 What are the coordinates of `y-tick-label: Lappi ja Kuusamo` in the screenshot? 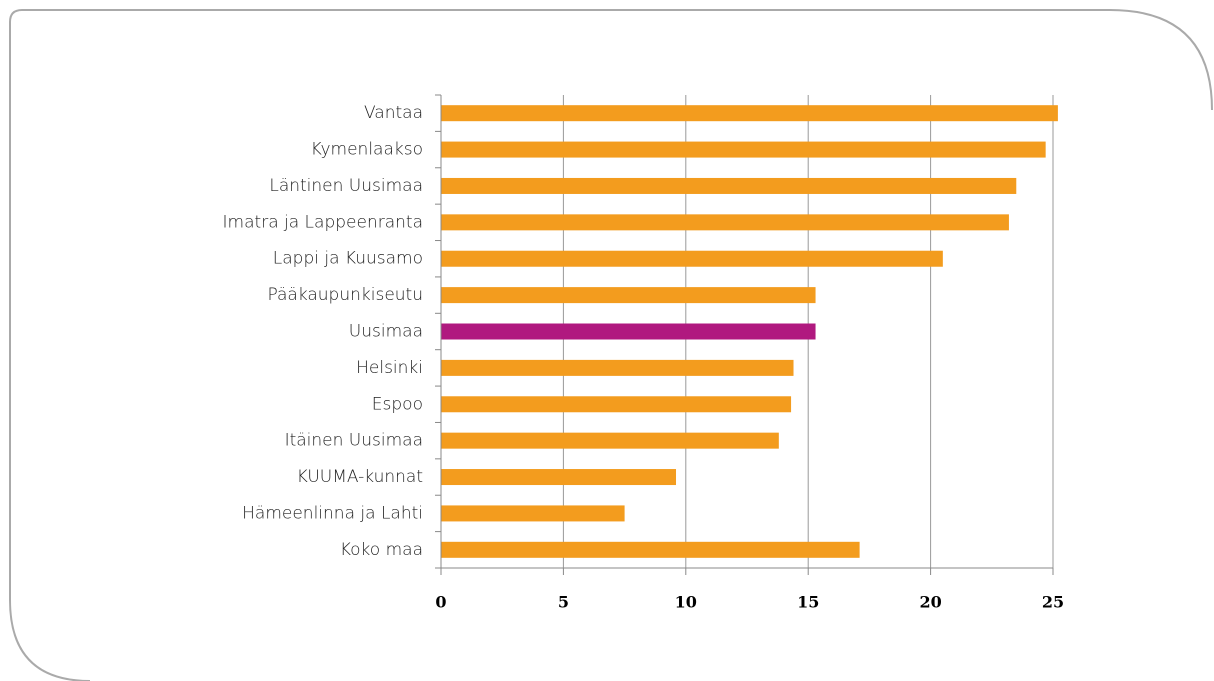 It's located at (348, 259).